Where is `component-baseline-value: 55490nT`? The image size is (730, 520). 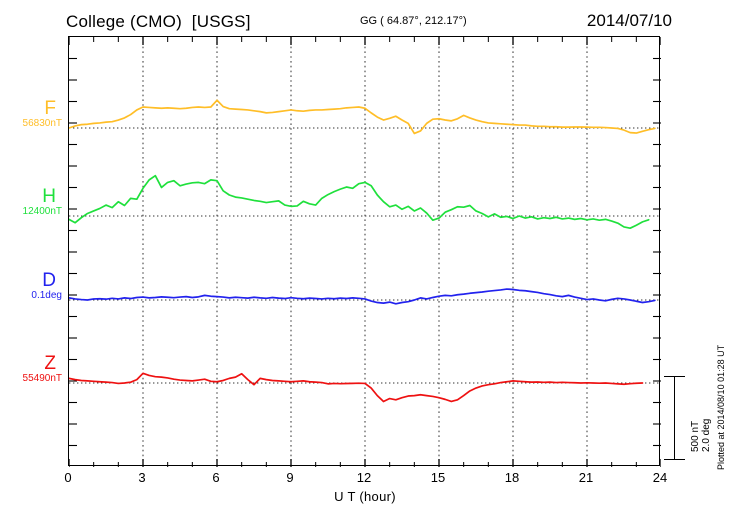 component-baseline-value: 55490nT is located at coordinates (42, 378).